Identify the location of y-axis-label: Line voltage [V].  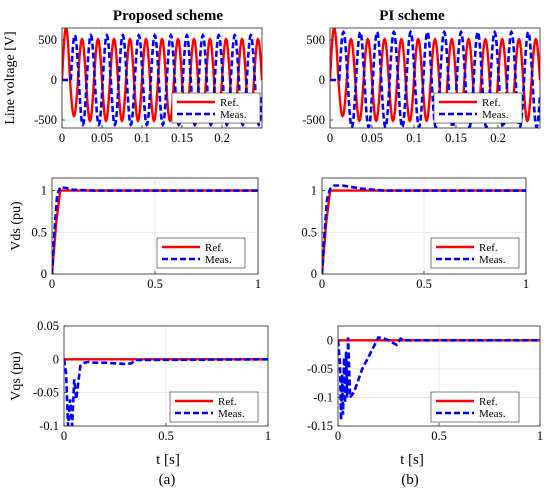
(10, 77).